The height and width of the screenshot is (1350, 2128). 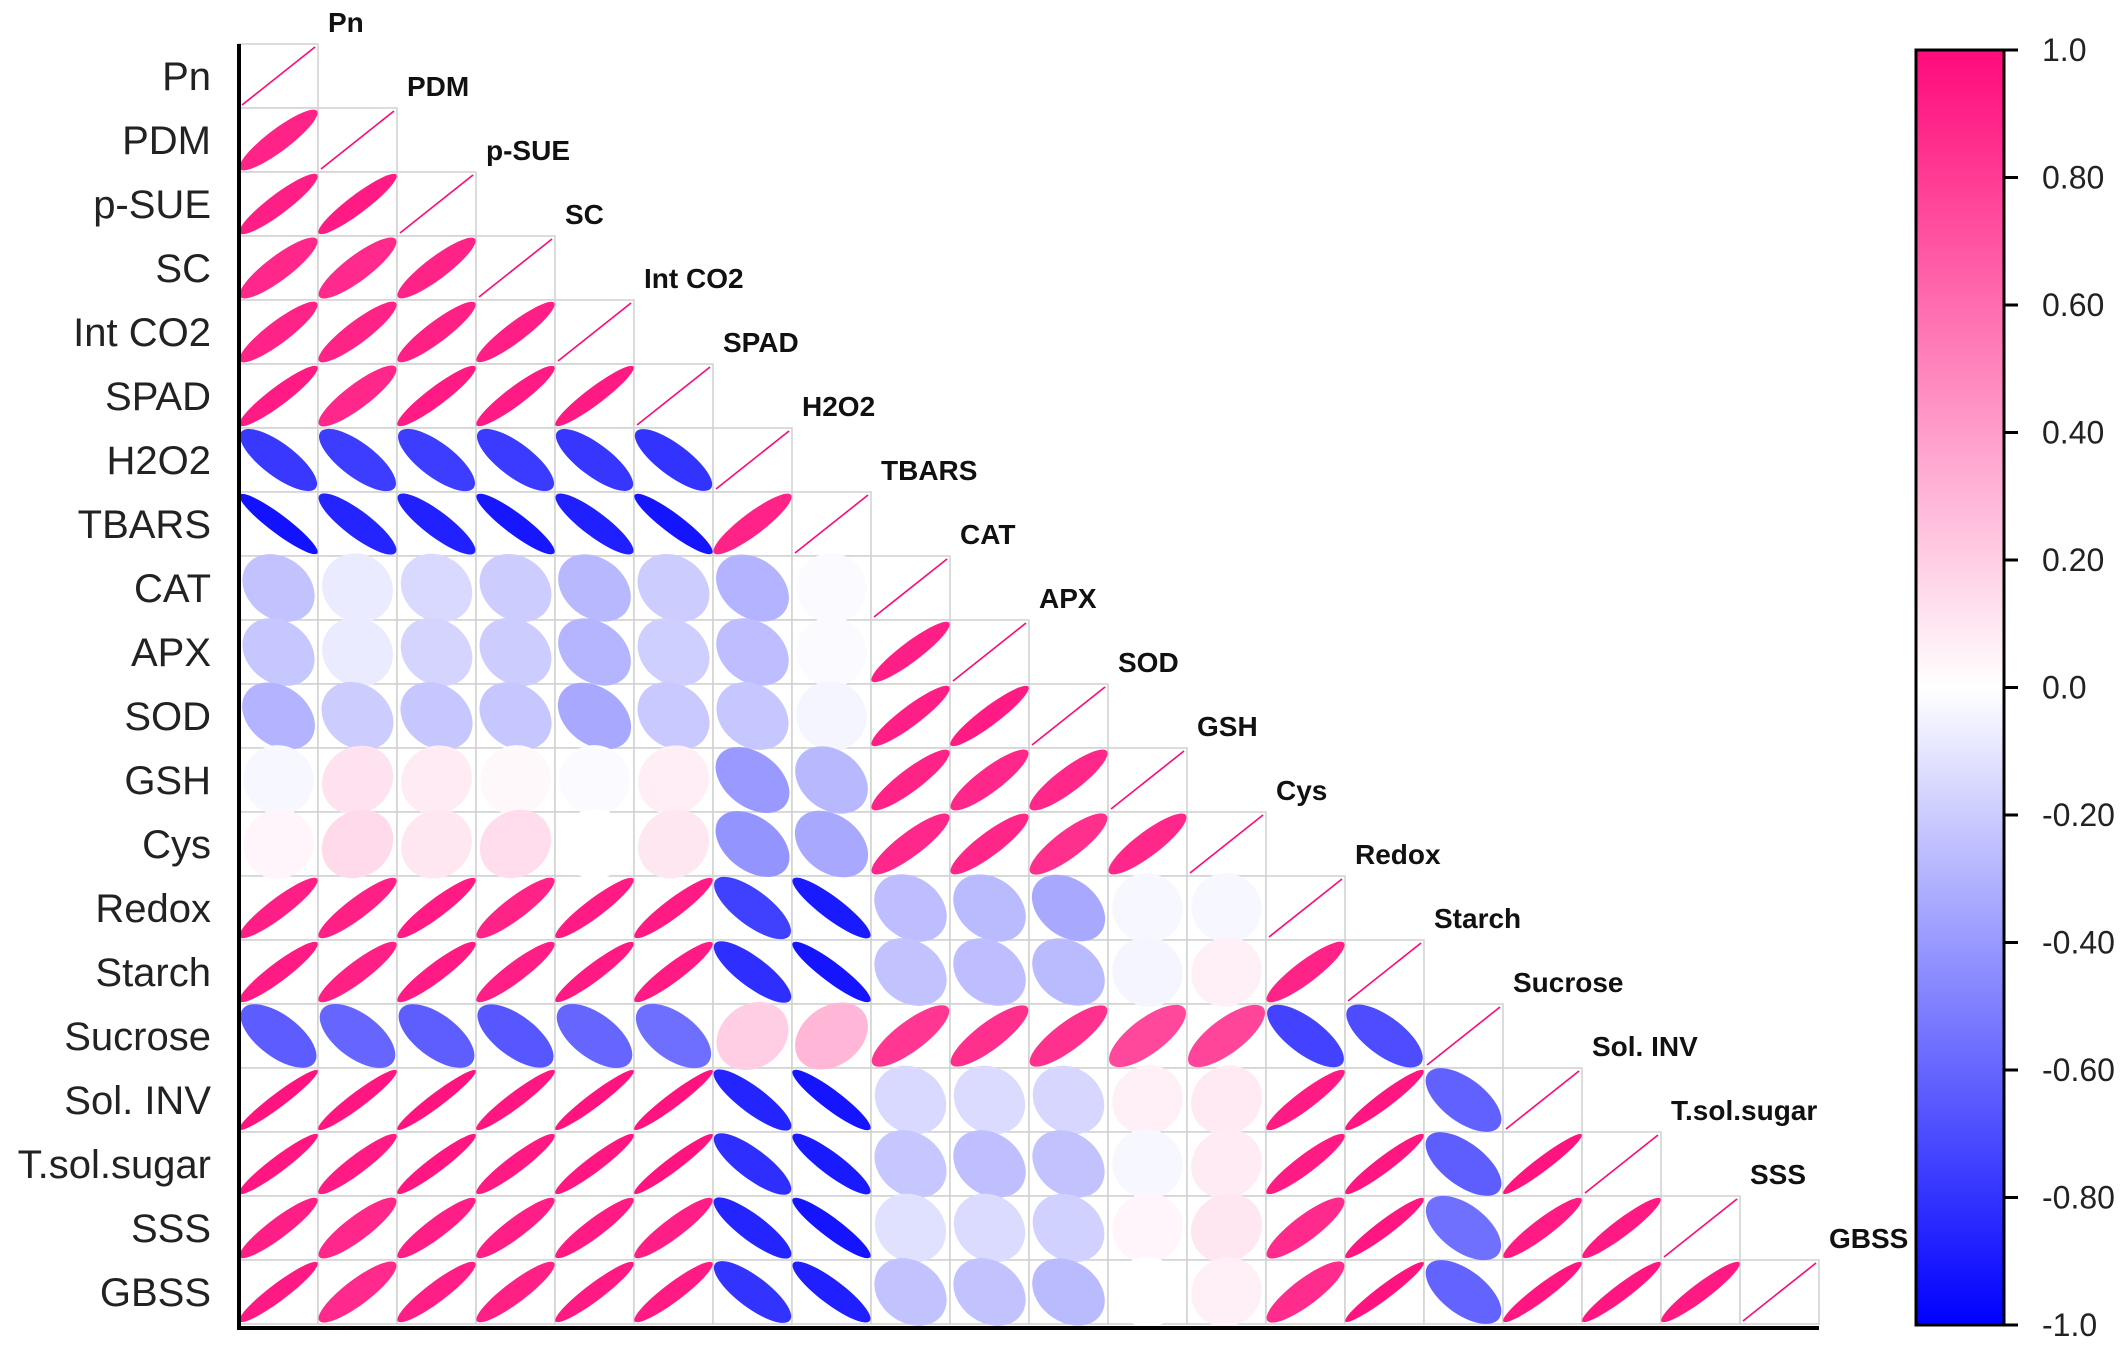 What do you see at coordinates (2073, 305) in the screenshot?
I see `colorbar-tick-label: 0.60` at bounding box center [2073, 305].